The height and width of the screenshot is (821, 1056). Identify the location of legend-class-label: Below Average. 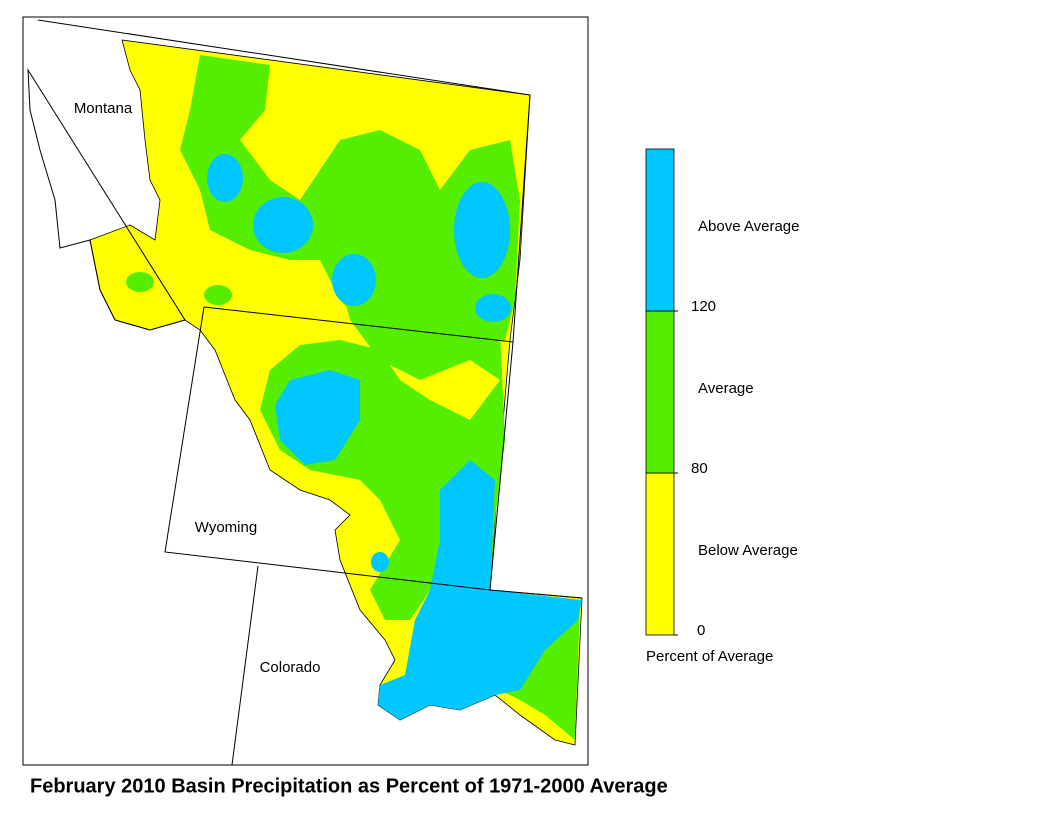
(748, 550).